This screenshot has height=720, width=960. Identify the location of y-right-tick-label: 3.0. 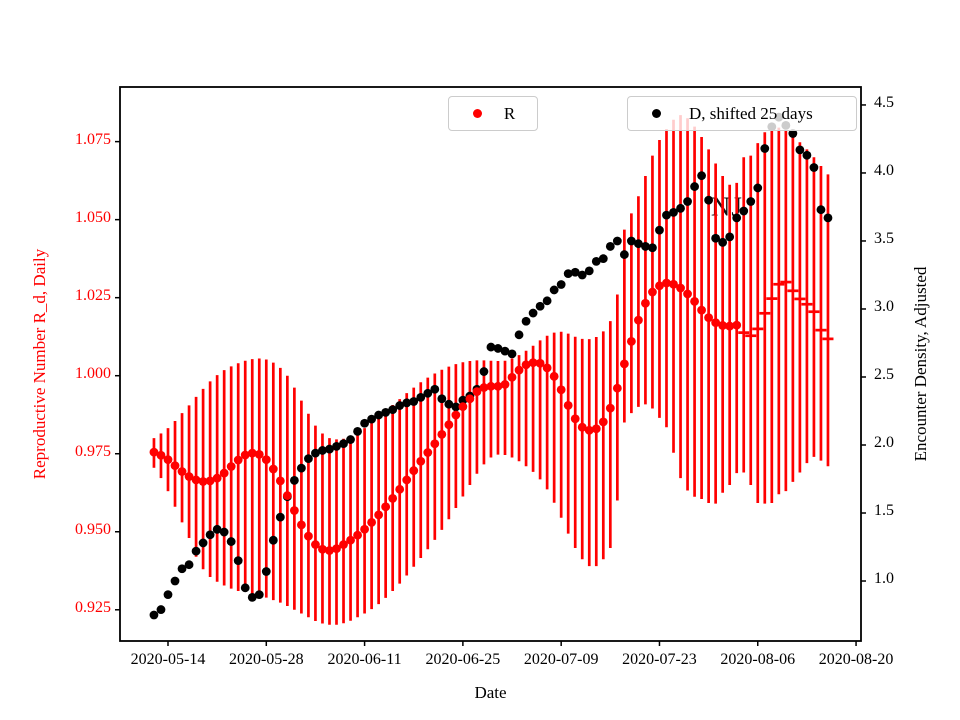
(884, 306).